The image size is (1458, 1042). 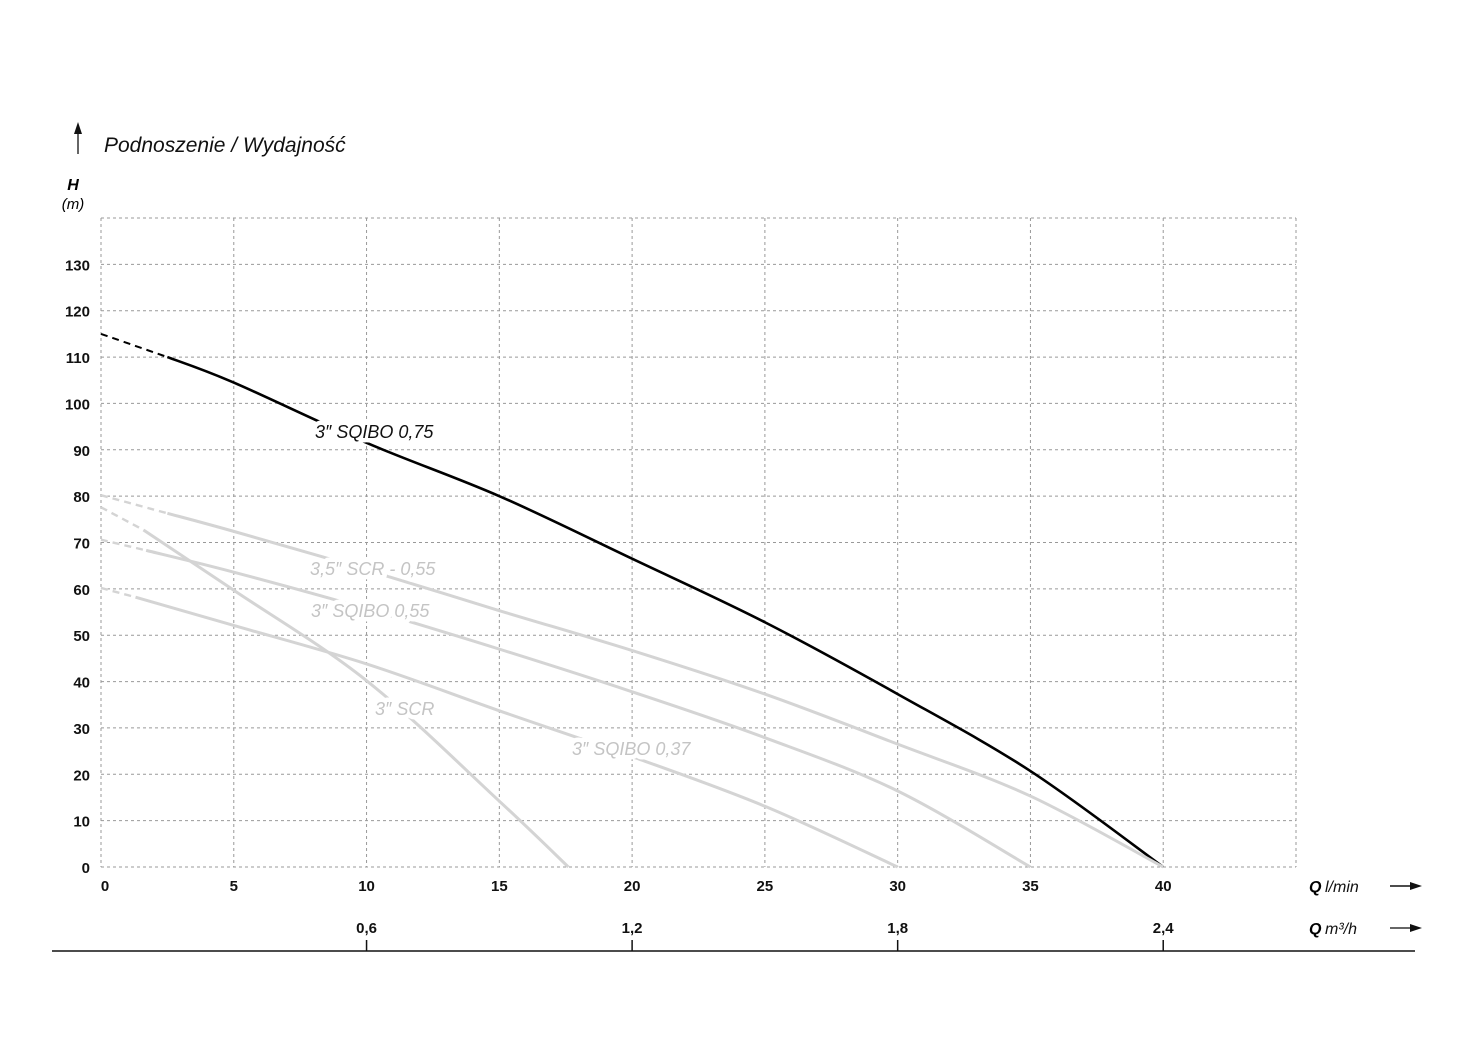 What do you see at coordinates (370, 611) in the screenshot?
I see `series-label: 3″ SQIBO 0,55` at bounding box center [370, 611].